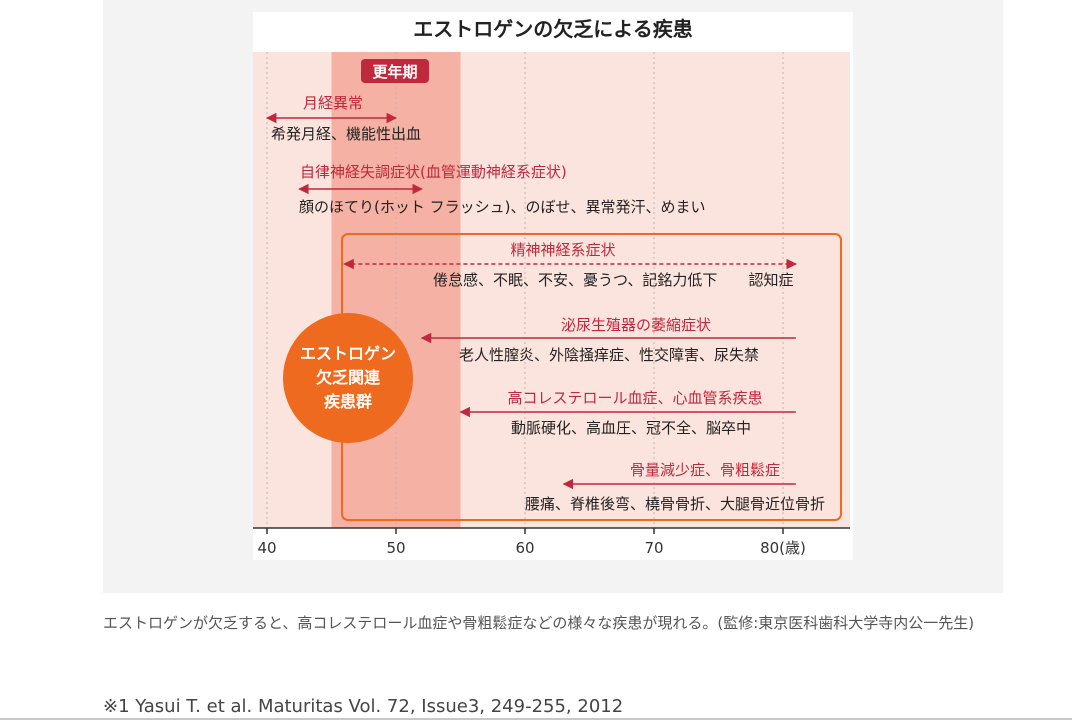  What do you see at coordinates (783, 548) in the screenshot?
I see `x-tick-label-80: 80(歳)` at bounding box center [783, 548].